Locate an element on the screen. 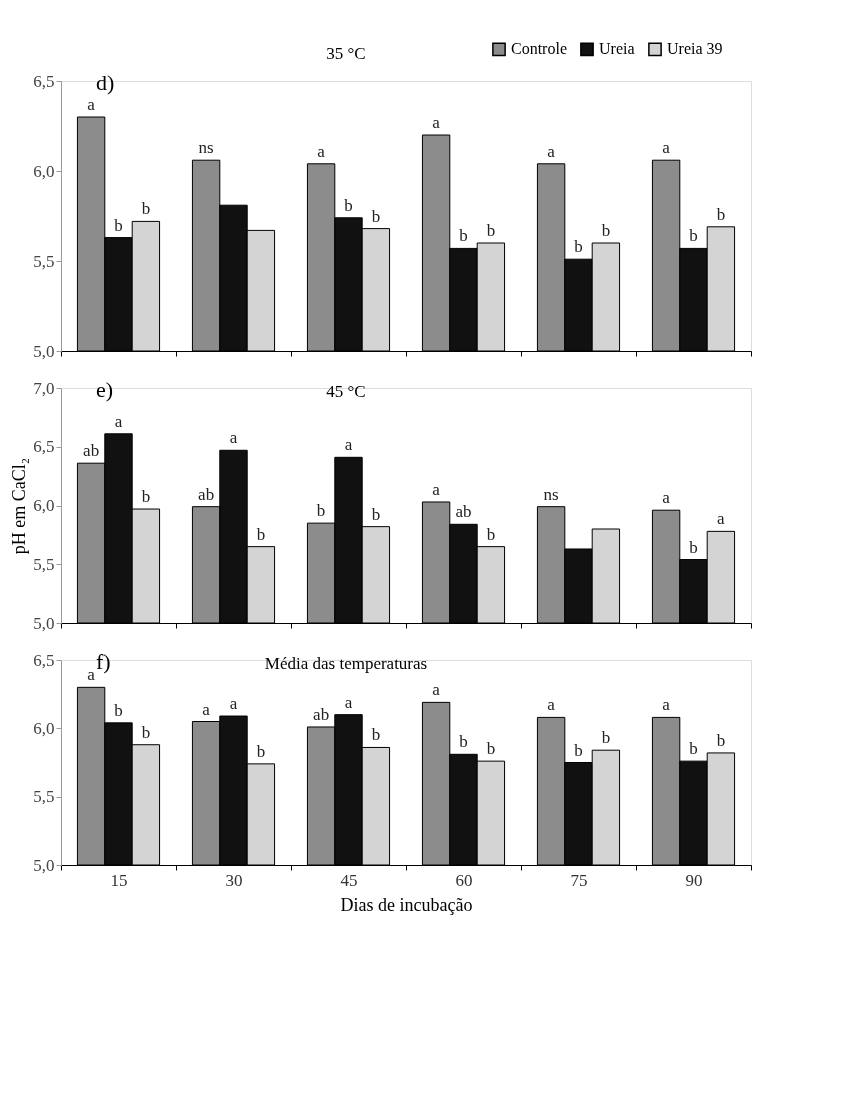 The image size is (845, 1116). chart-title: Média das temperaturas is located at coordinates (346, 663).